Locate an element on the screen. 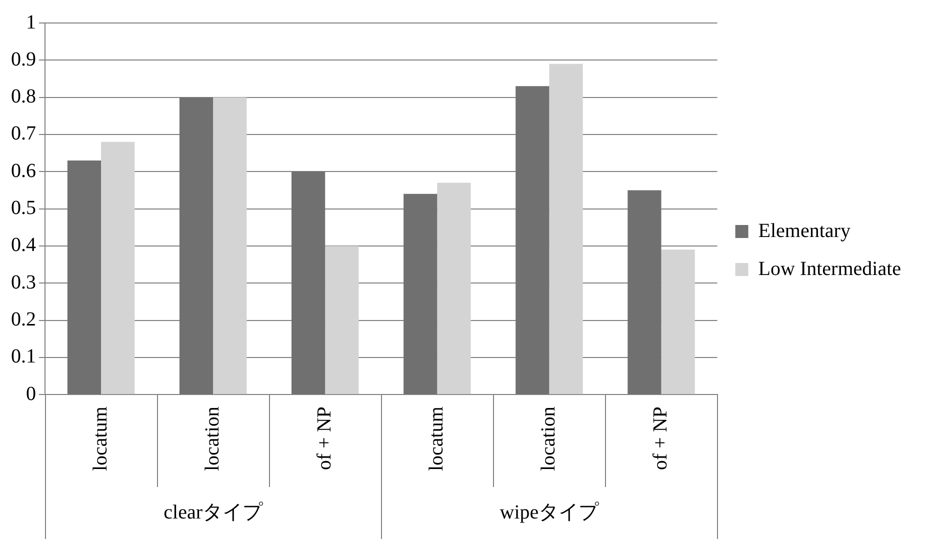 This screenshot has width=929, height=551. y-tick-label: 0.6 is located at coordinates (23, 171).